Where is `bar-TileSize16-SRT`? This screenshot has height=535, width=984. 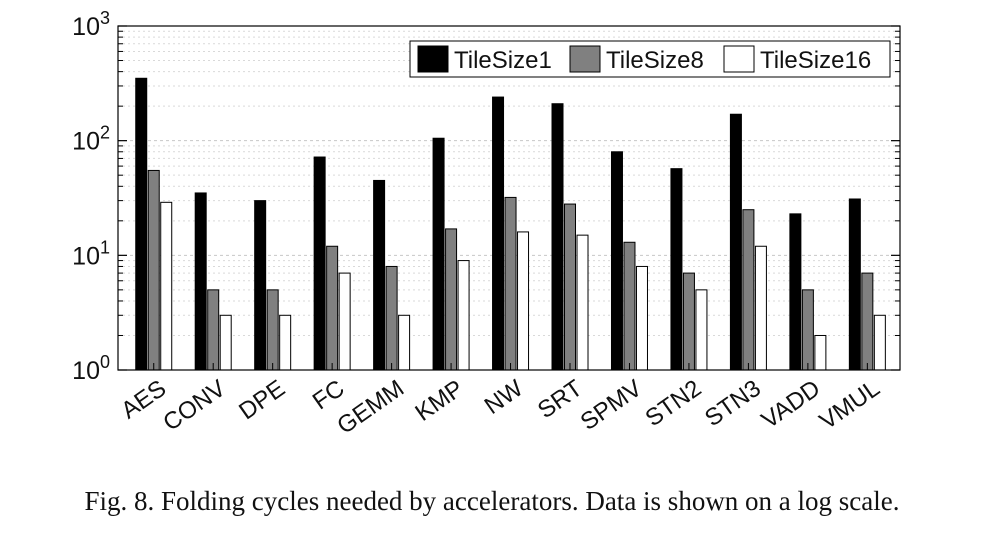
bar-TileSize16-SRT is located at coordinates (582, 302).